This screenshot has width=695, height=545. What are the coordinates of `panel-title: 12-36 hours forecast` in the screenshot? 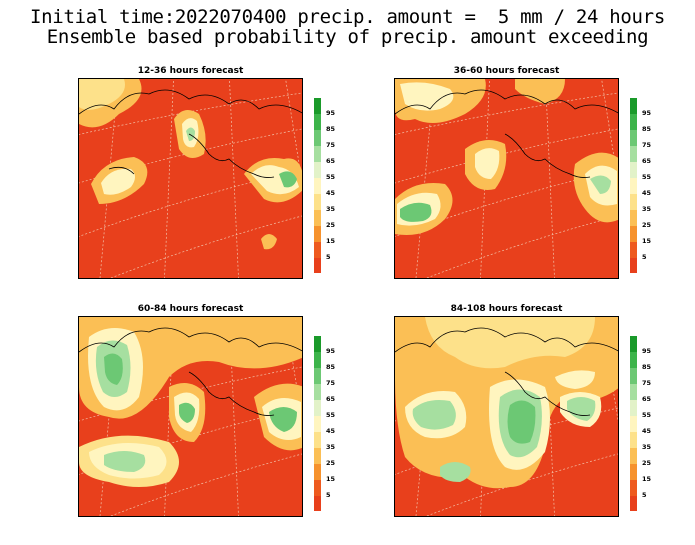 It's located at (190, 71).